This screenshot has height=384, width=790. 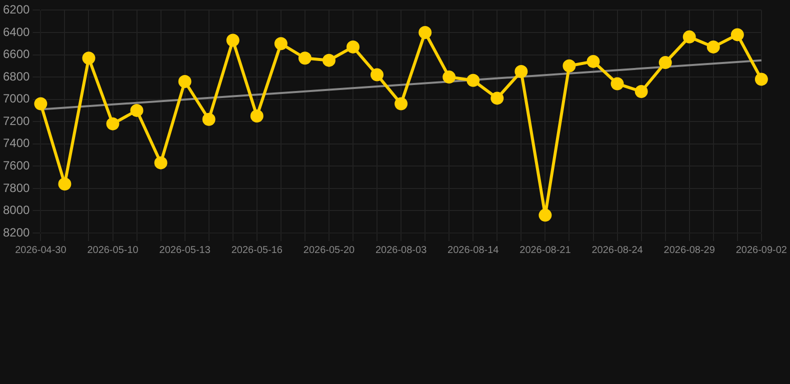 What do you see at coordinates (16, 210) in the screenshot?
I see `y-tick-label: 8000` at bounding box center [16, 210].